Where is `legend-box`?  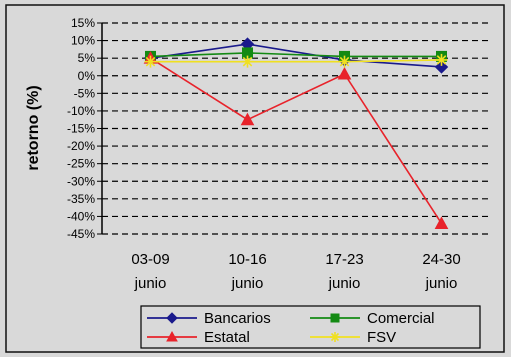
legend-box is located at coordinates (310, 327).